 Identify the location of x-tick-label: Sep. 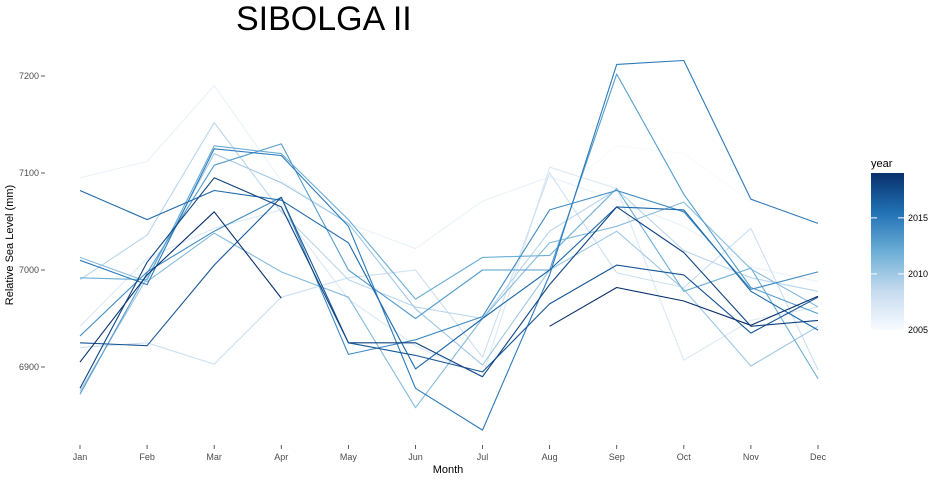
(617, 457).